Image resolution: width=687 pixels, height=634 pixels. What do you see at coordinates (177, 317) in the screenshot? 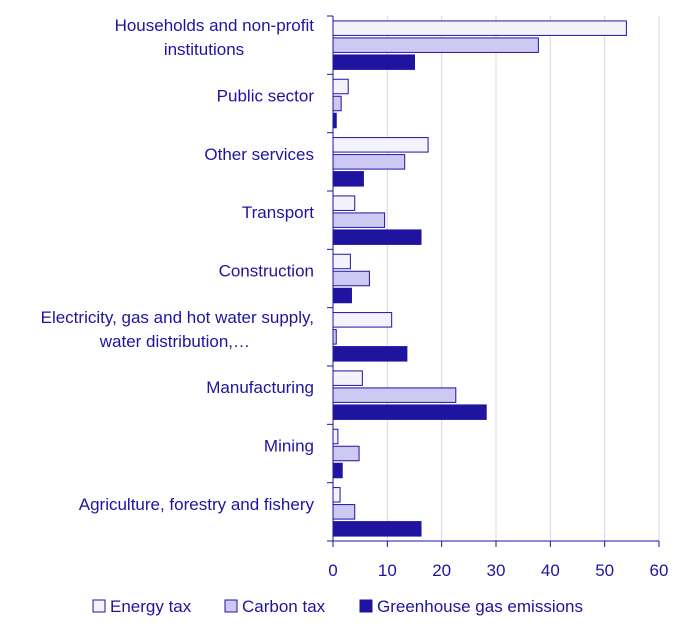
I see `category-label-5-0: Electricity, gas and hot water supply,` at bounding box center [177, 317].